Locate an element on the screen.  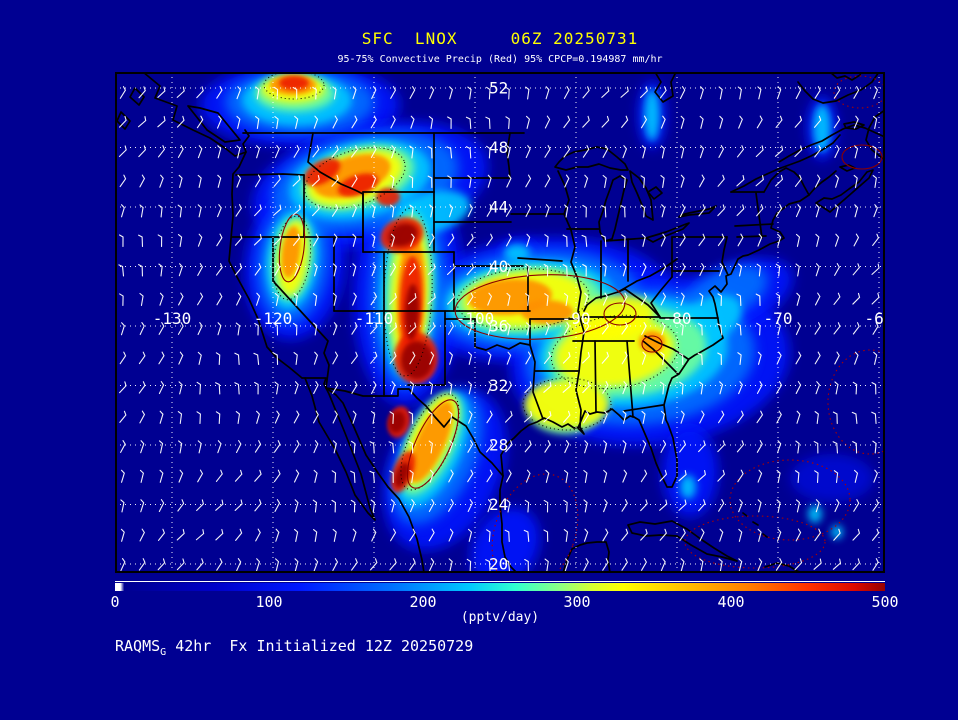
lon-tick-label: -70 is located at coordinates (778, 318).